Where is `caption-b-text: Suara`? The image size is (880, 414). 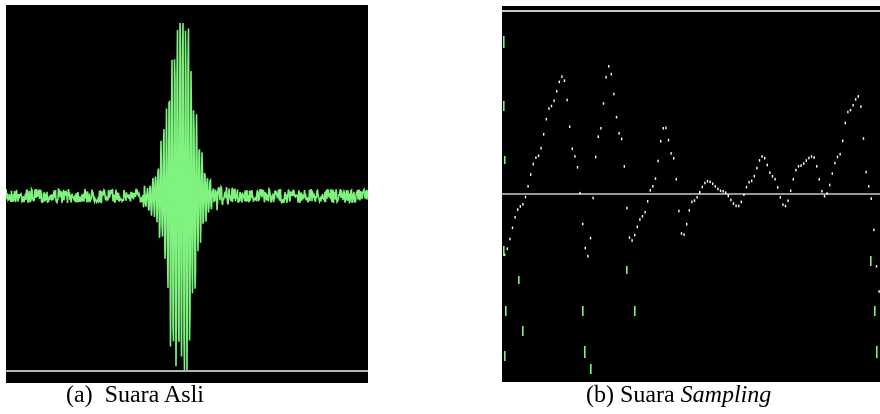
caption-b-text: Suara is located at coordinates (647, 395).